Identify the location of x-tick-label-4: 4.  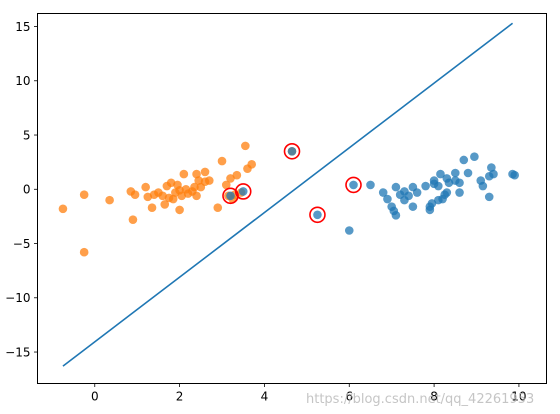
(265, 397).